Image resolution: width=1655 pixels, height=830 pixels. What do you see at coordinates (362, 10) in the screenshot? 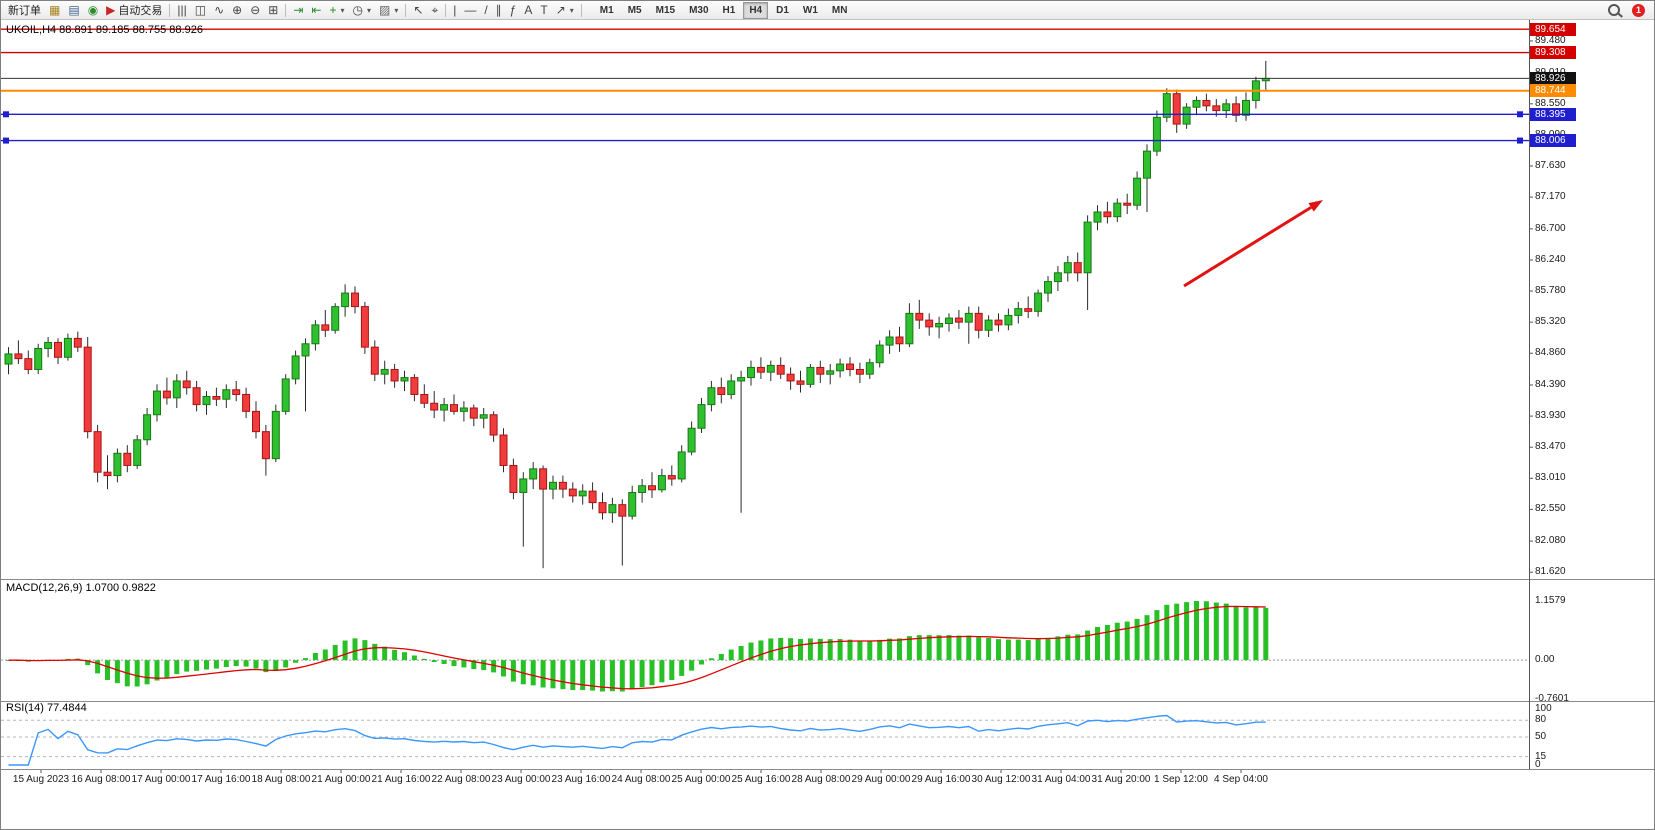
I see `periods-button: ◷ ▾` at bounding box center [362, 10].